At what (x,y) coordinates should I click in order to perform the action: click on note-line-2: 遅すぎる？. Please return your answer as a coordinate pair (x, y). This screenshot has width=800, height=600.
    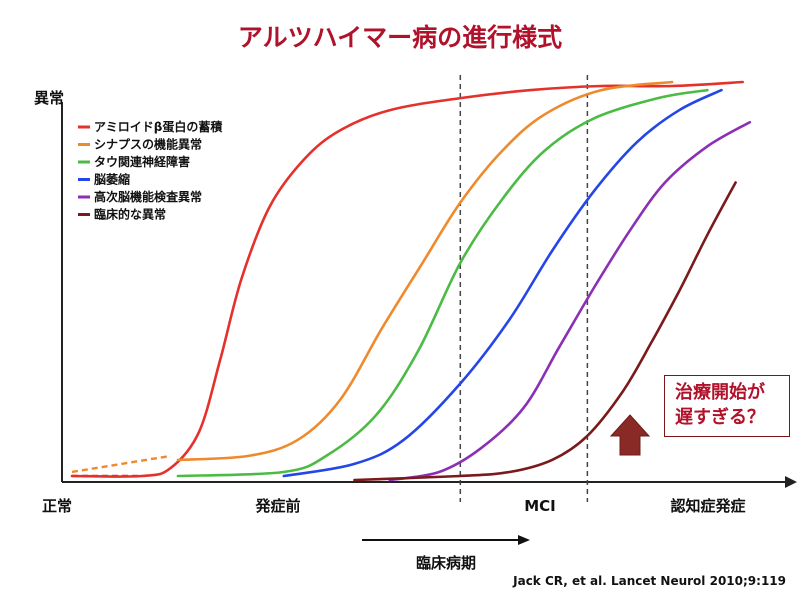
    Looking at the image, I should click on (720, 417).